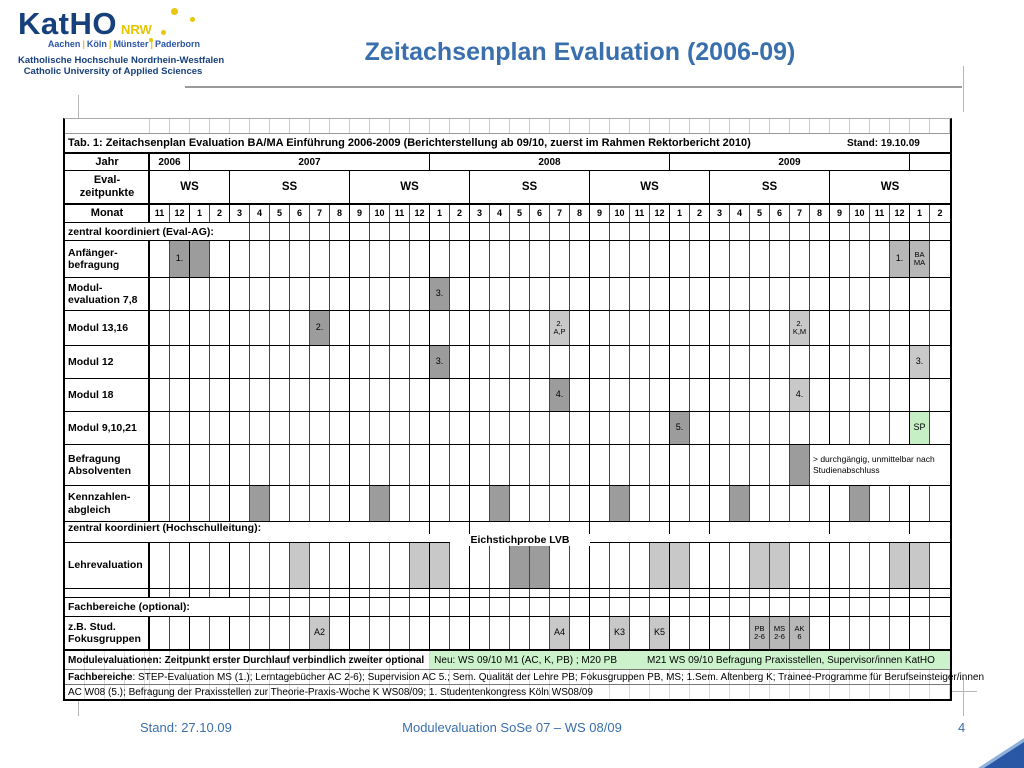  I want to click on table-row: Kennzahlen- abgleich, so click(507, 503).